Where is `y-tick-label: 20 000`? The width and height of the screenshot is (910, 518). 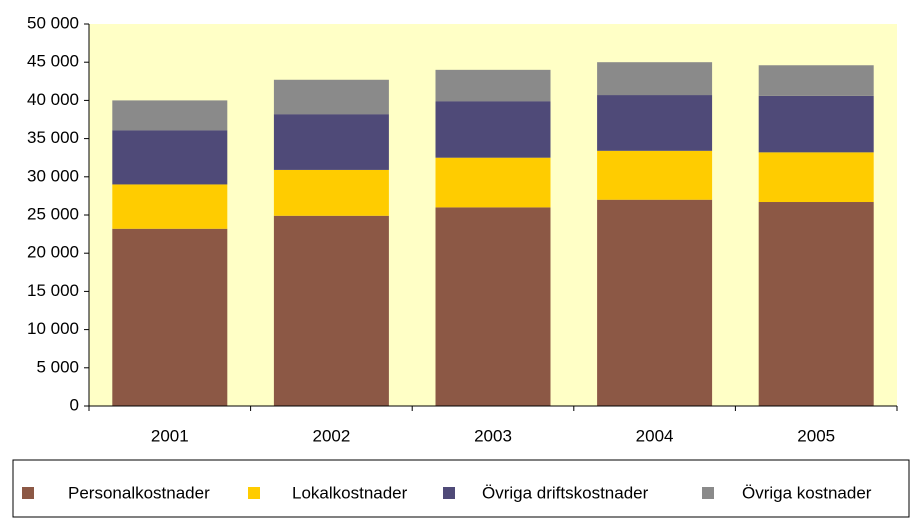
y-tick-label: 20 000 is located at coordinates (53, 252).